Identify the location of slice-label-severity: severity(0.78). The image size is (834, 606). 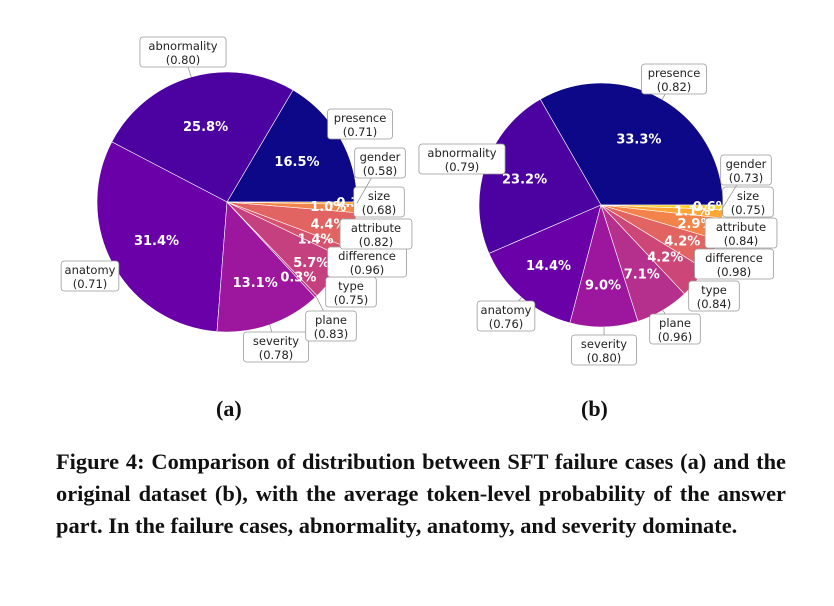
(276, 347).